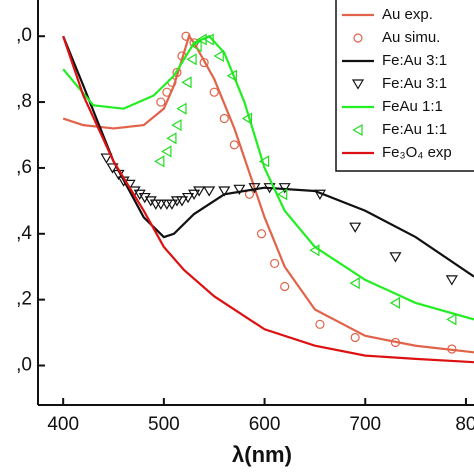  Describe the element at coordinates (414, 129) in the screenshot. I see `legend-label: Fe:Au 1:1` at that location.